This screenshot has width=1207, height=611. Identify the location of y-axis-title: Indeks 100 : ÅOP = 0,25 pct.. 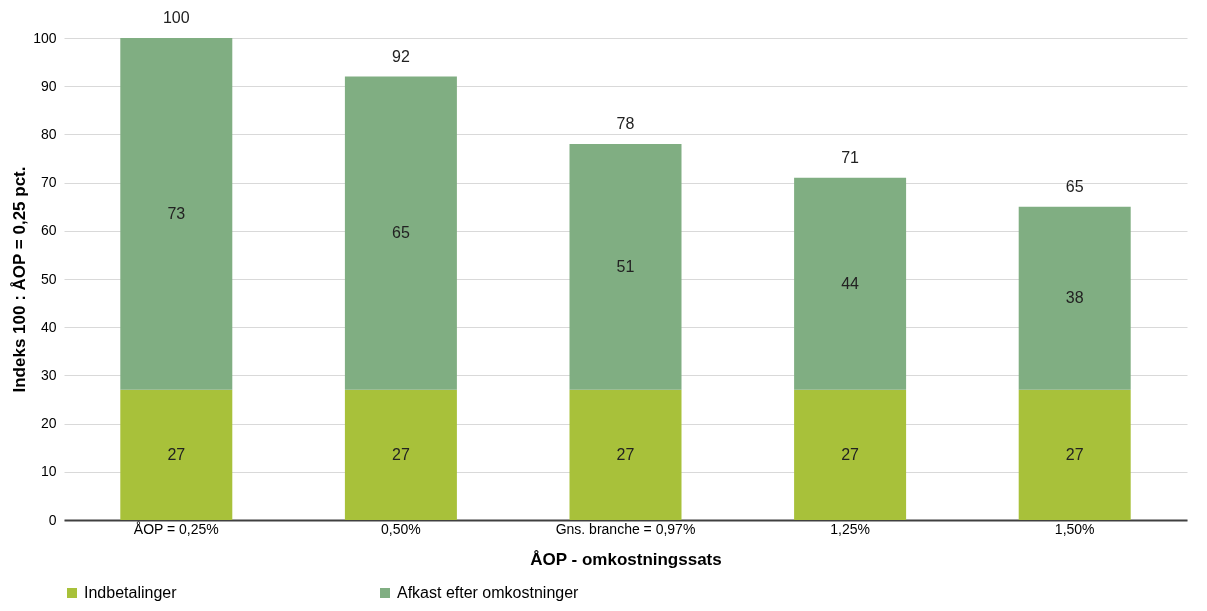
(20, 279).